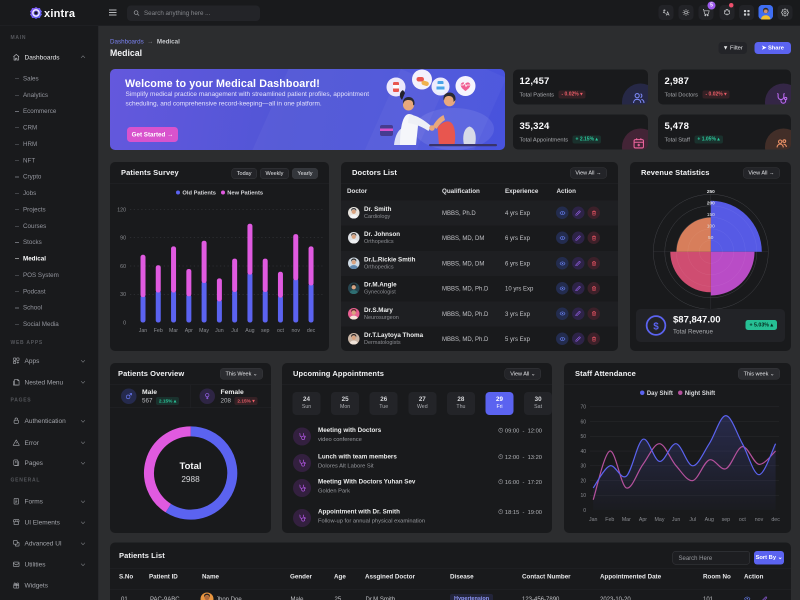 The image size is (800, 600). Describe the element at coordinates (711, 203) in the screenshot. I see `svg-text: 200` at that location.